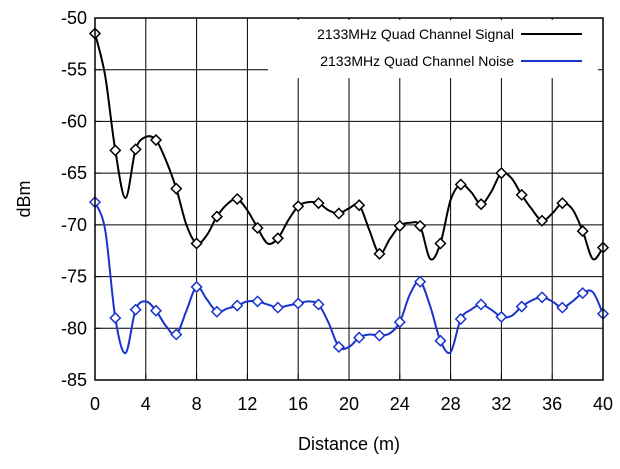 This screenshot has height=469, width=620. I want to click on x-tick-label: 8, so click(197, 404).